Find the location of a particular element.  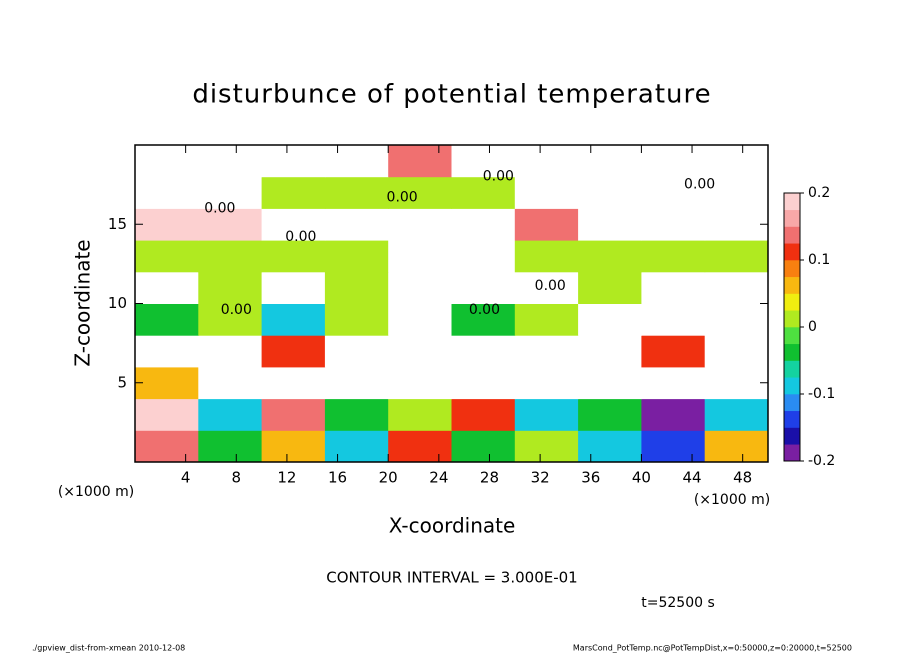

x-tick-label: 16 is located at coordinates (337, 478).